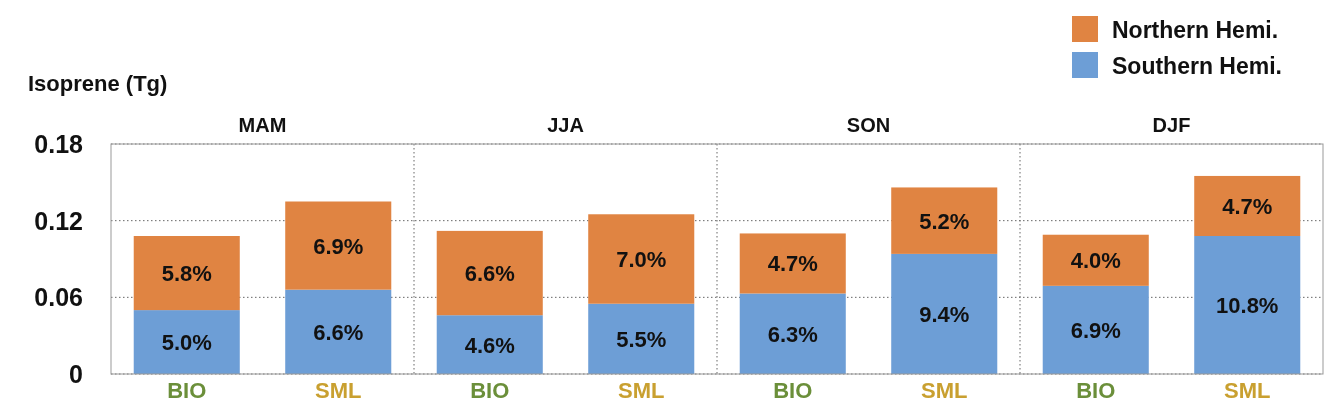 Image resolution: width=1334 pixels, height=413 pixels. I want to click on text: SON, so click(868, 125).